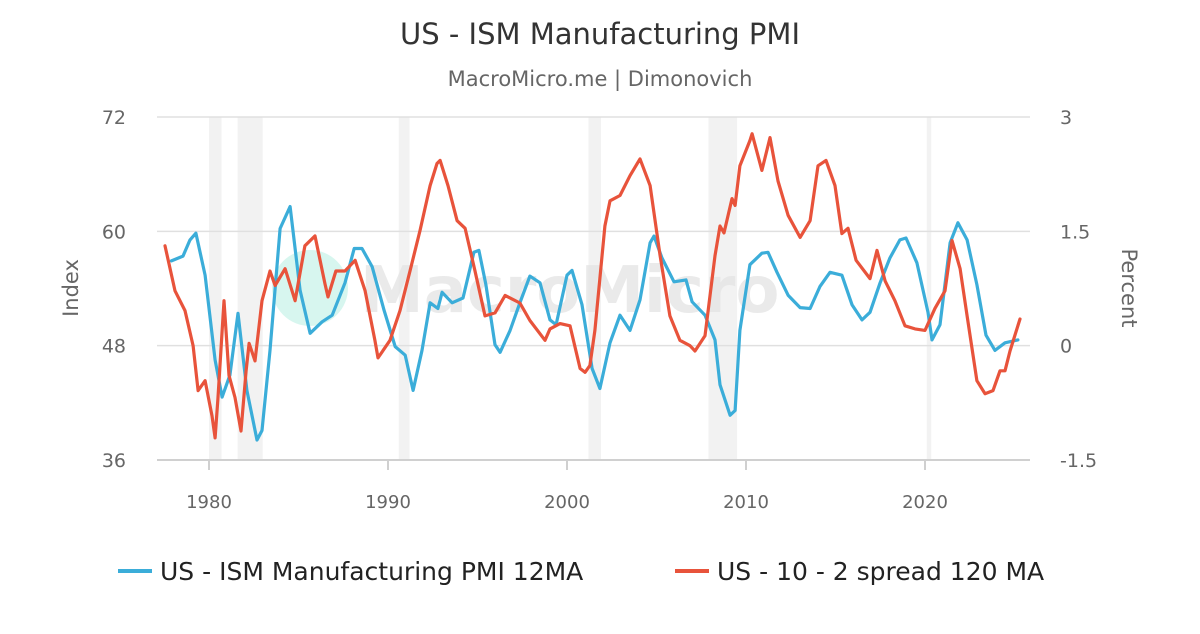 The width and height of the screenshot is (1200, 634). I want to click on x-tick-label: 1990, so click(388, 502).